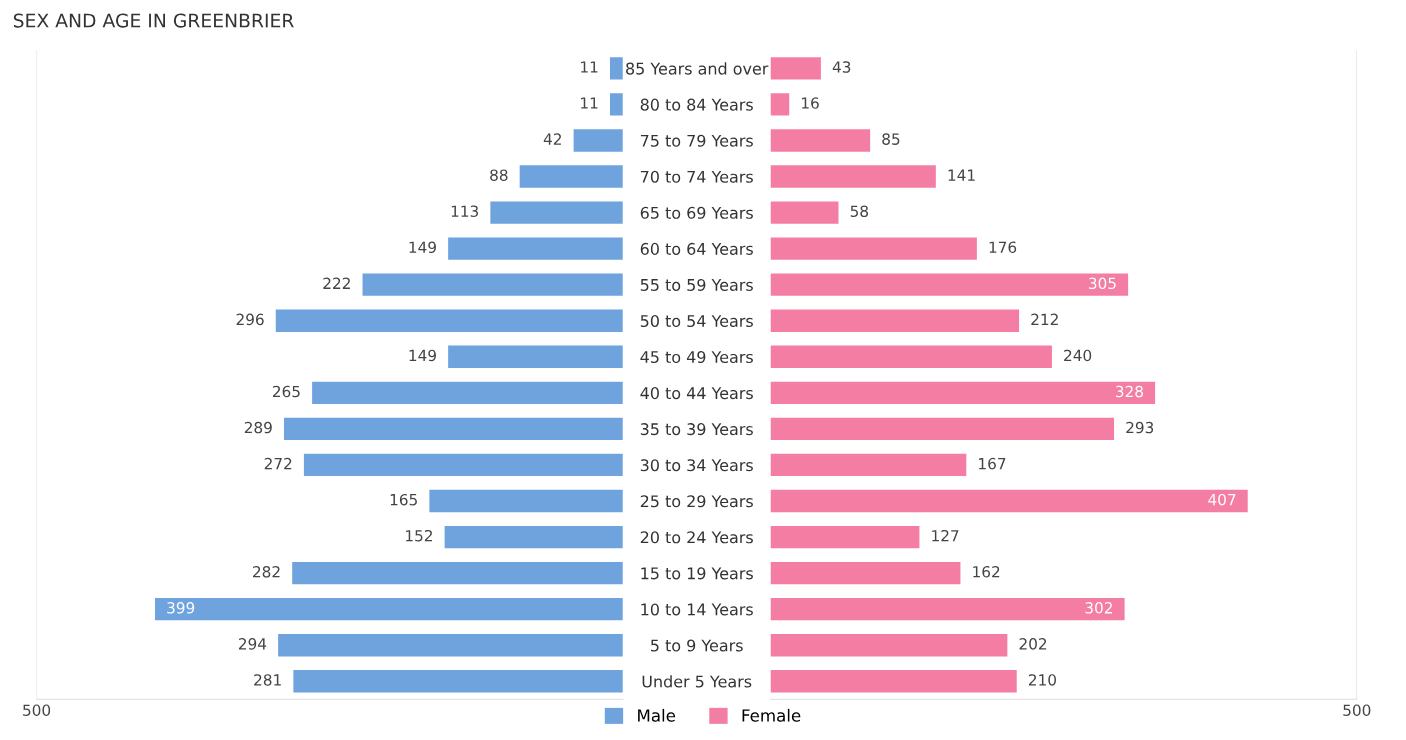  I want to click on data-label: 165, so click(403, 499).